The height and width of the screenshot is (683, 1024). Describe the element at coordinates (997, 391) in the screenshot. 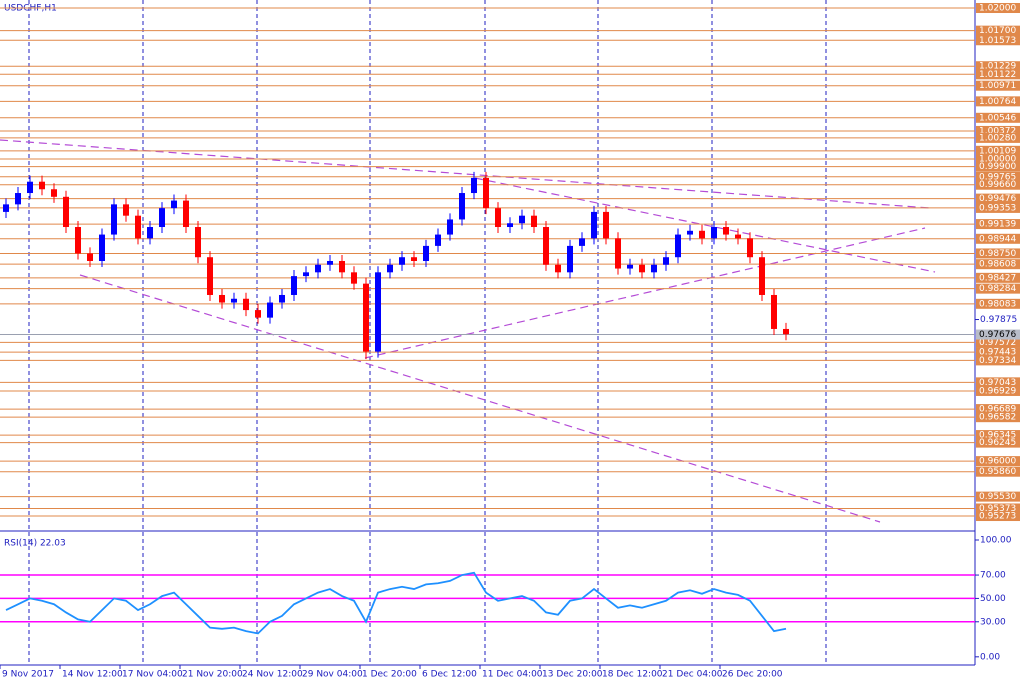

I see `level-label: 0.96929` at that location.